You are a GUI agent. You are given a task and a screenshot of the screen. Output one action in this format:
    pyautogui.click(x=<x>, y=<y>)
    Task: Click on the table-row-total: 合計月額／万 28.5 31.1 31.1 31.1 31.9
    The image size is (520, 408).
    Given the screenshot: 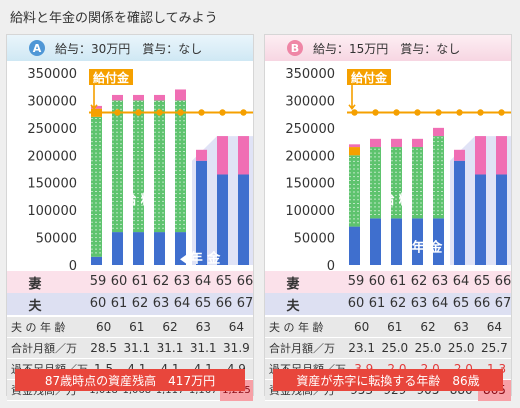 What is the action you would take?
    pyautogui.click(x=130, y=348)
    